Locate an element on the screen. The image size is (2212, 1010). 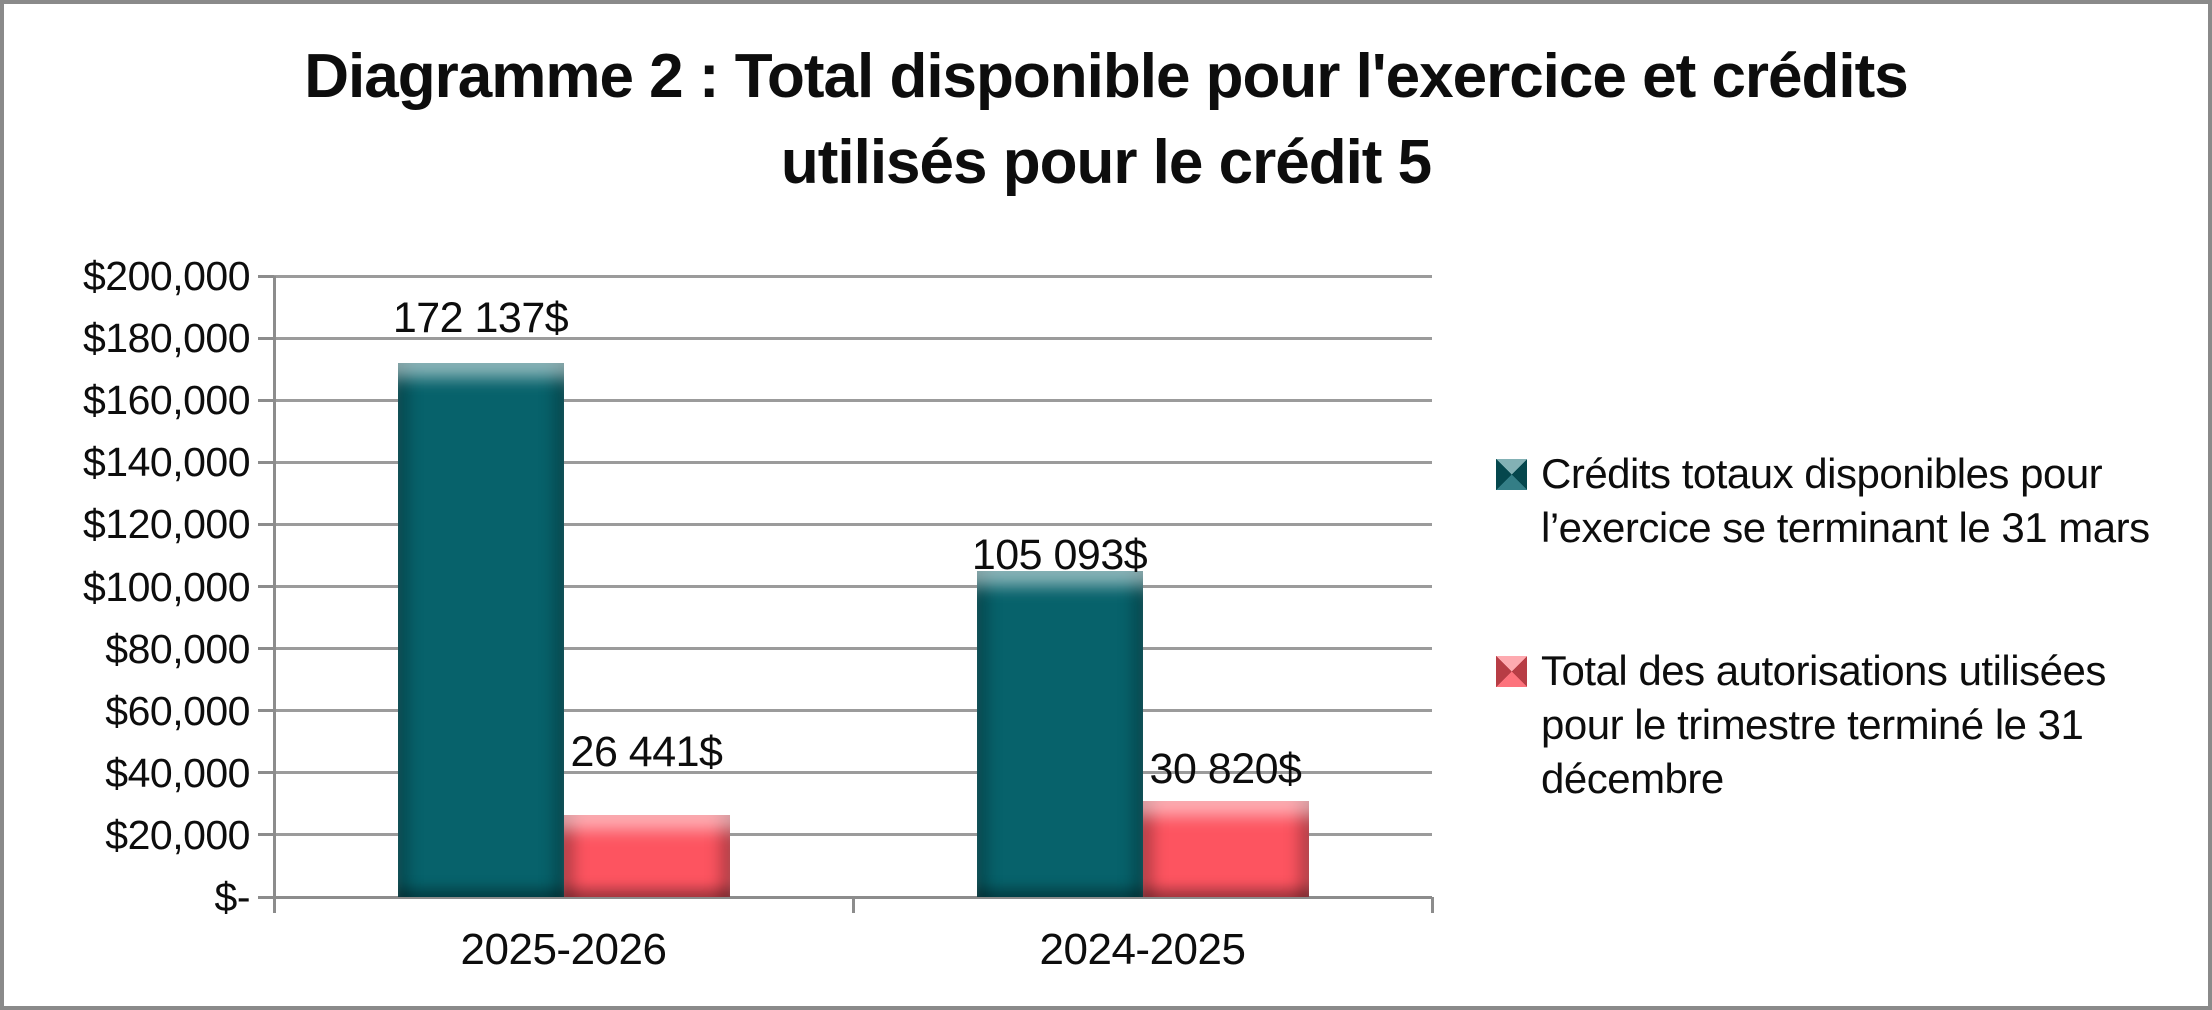
y-axis-label: $180,000 is located at coordinates (166, 338).